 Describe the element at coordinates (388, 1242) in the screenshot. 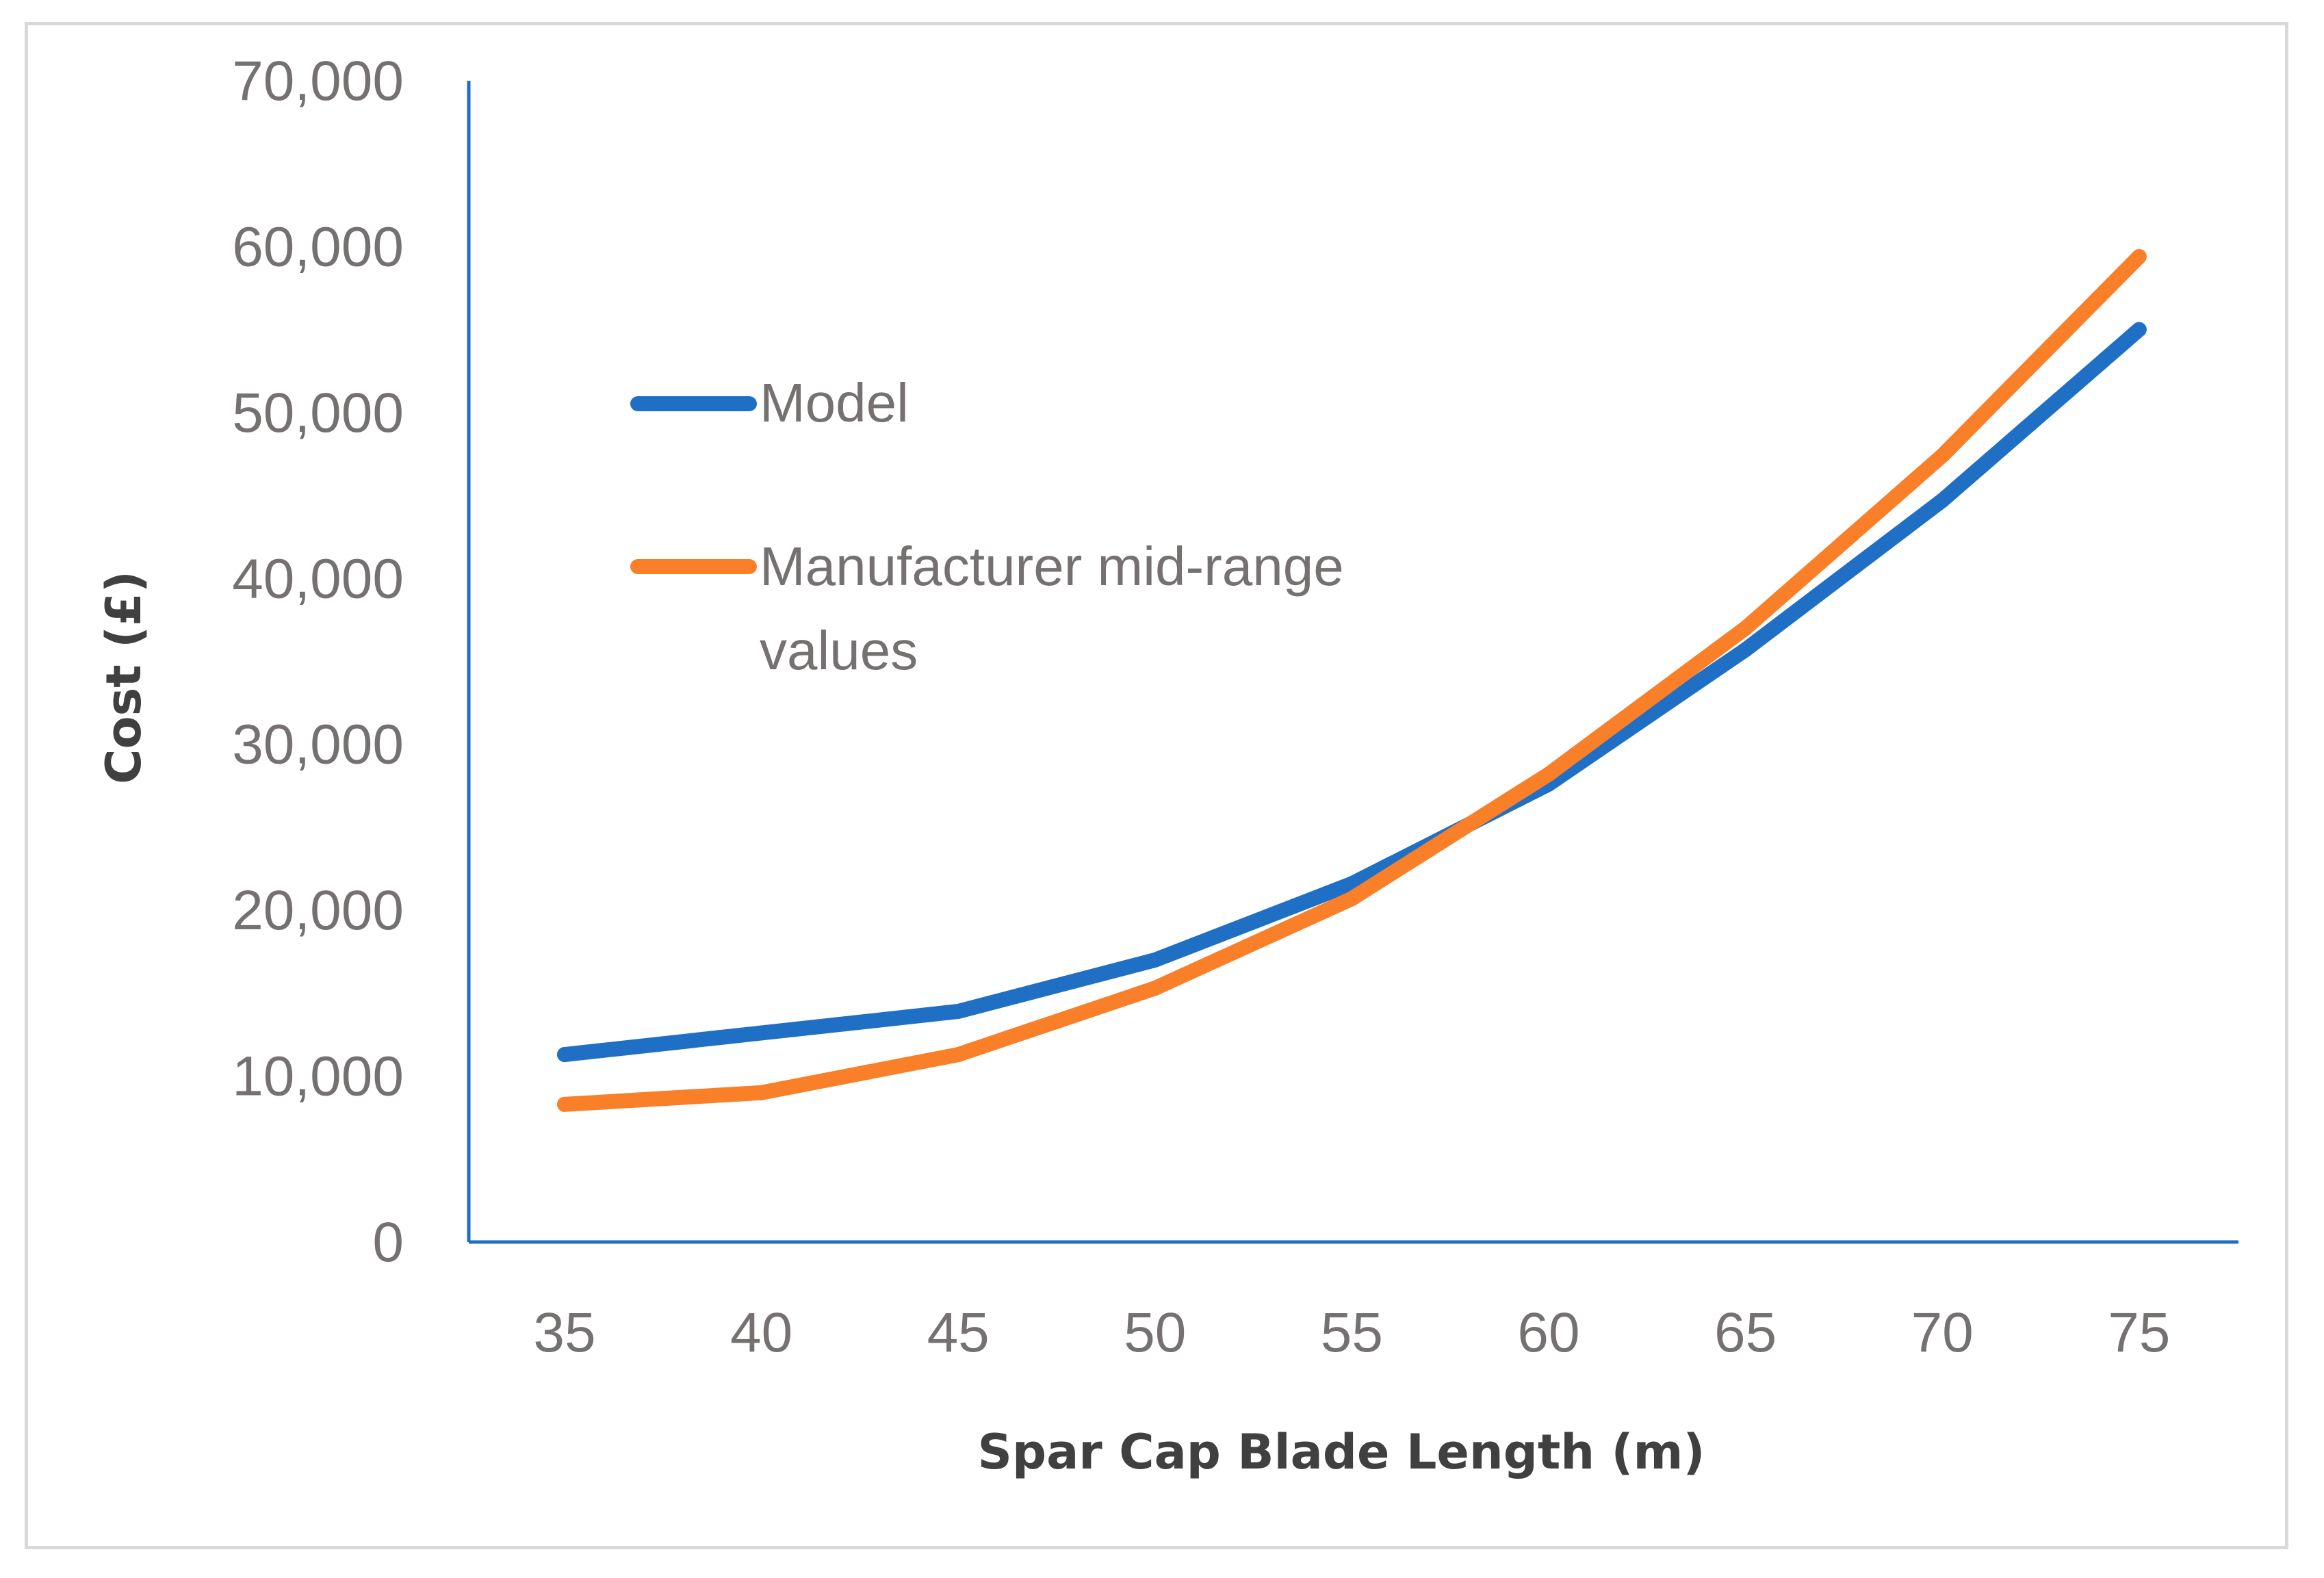

I see `y-tick-label: 0` at that location.